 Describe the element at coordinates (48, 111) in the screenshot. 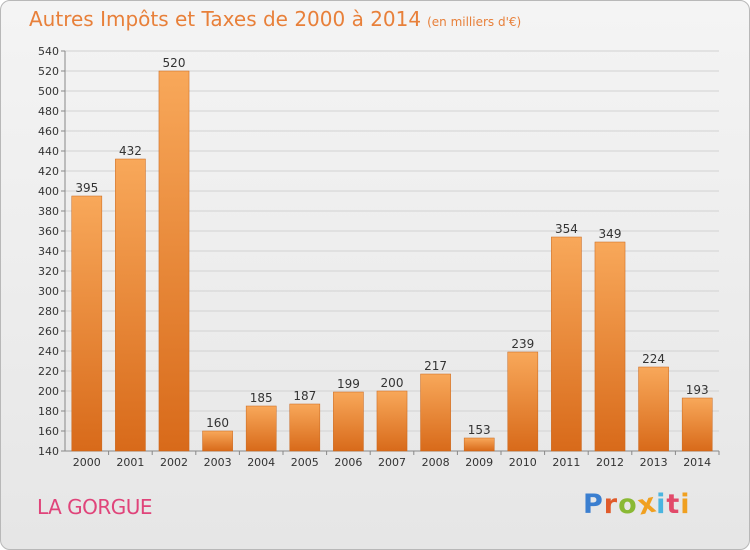

I see `y-tick-label: 480` at that location.